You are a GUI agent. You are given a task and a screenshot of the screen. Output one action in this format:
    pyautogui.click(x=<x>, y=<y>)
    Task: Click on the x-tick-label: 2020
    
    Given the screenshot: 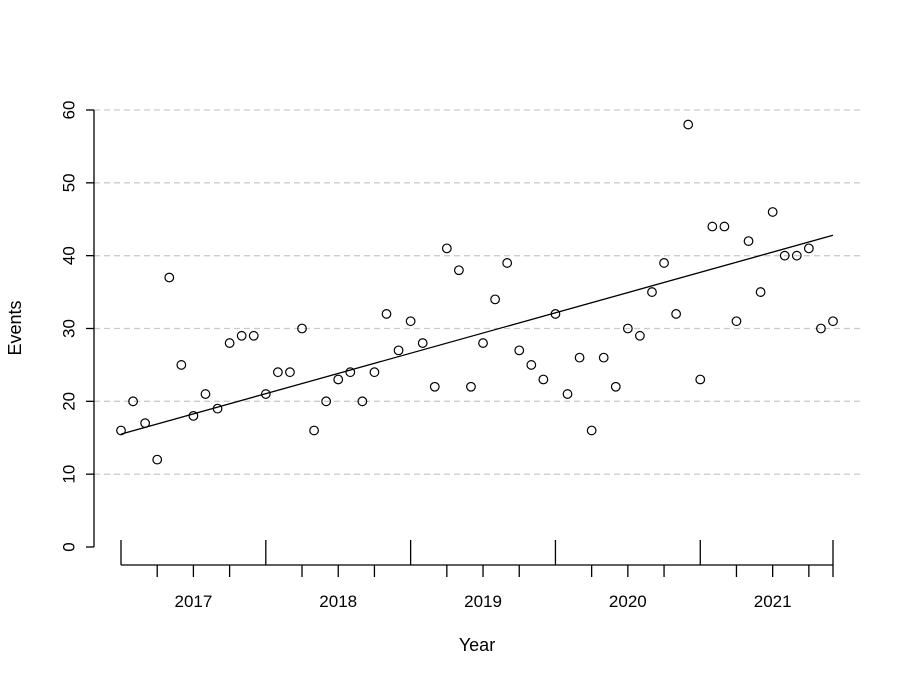 What is the action you would take?
    pyautogui.click(x=628, y=601)
    